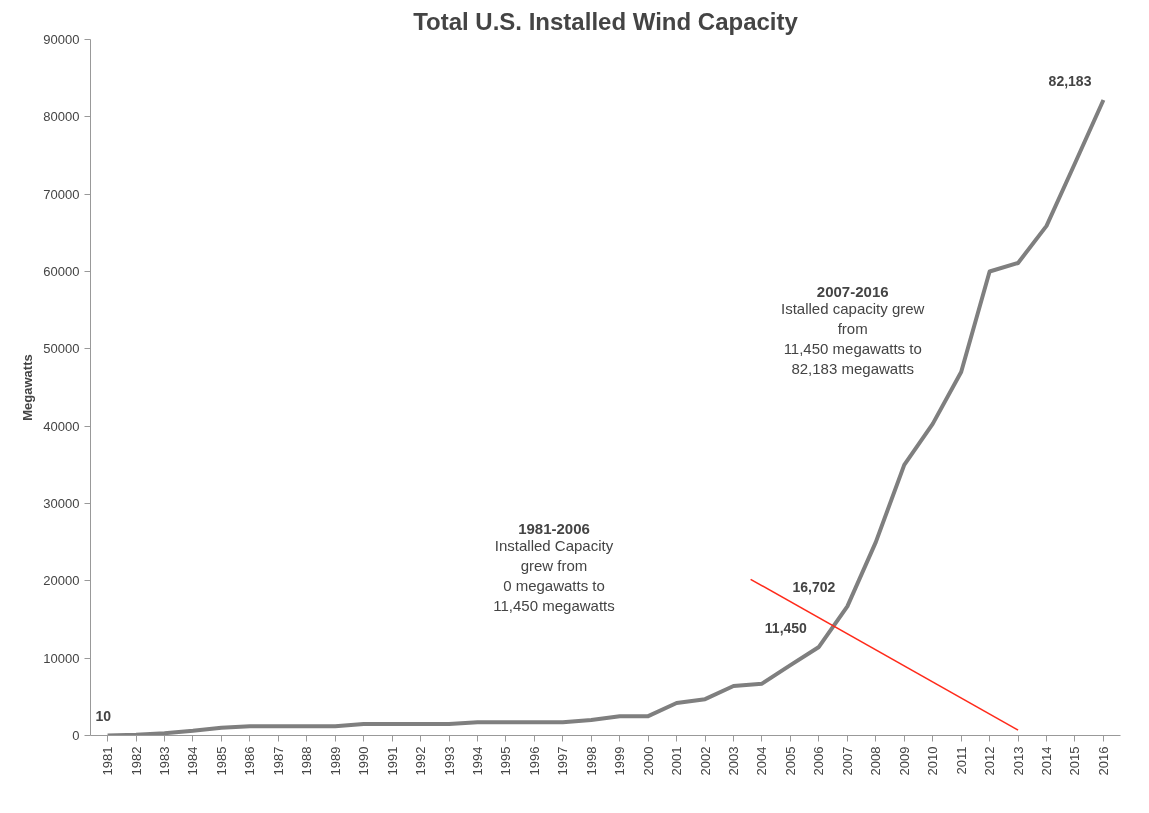 Image resolution: width=1149 pixels, height=813 pixels. What do you see at coordinates (648, 761) in the screenshot?
I see `x-tick-label: 2000` at bounding box center [648, 761].